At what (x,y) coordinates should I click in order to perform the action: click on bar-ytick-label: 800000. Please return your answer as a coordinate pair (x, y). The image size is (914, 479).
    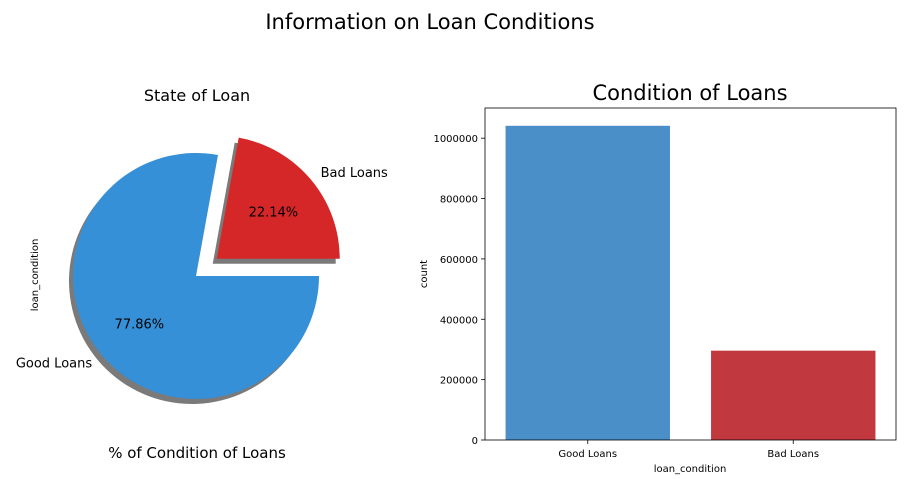
    Looking at the image, I should click on (459, 200).